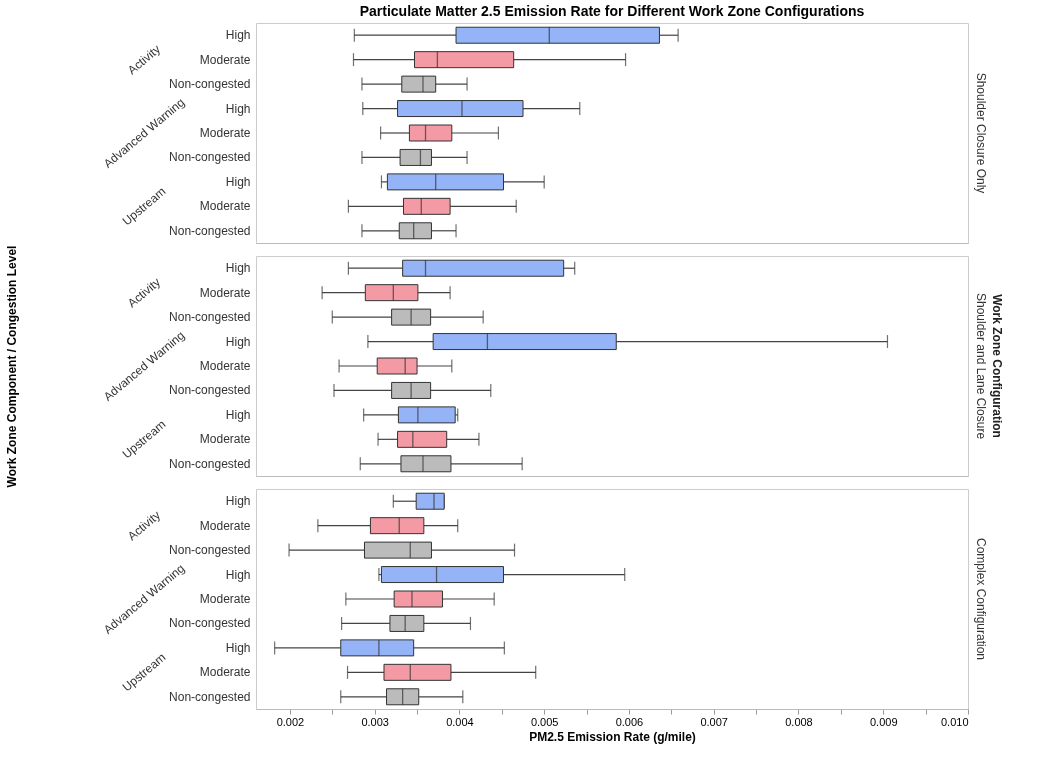 Image resolution: width=1038 pixels, height=759 pixels. What do you see at coordinates (544, 721) in the screenshot?
I see `x-tick-label: 0.005` at bounding box center [544, 721].